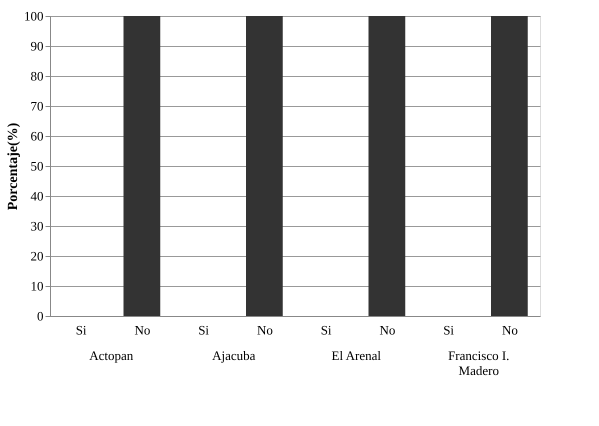  I want to click on text: Ajacuba, so click(234, 355).